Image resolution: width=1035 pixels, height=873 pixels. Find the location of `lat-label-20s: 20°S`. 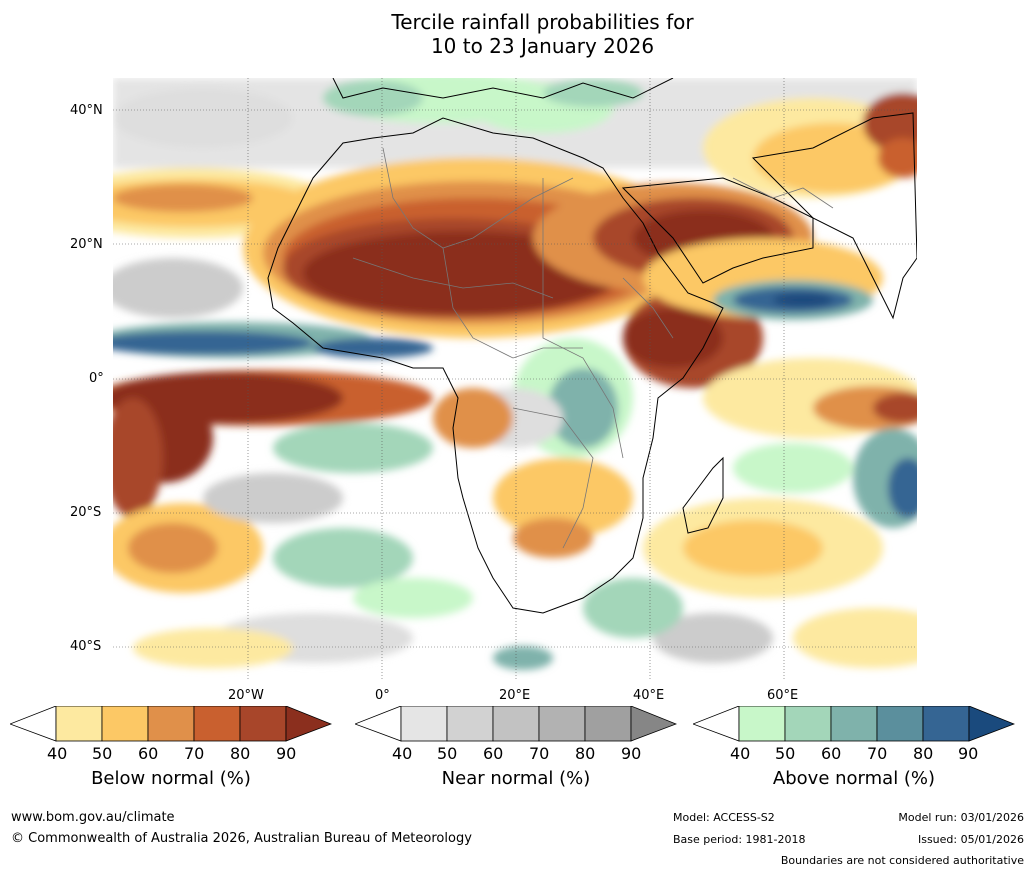

lat-label-20s: 20°S is located at coordinates (86, 512).